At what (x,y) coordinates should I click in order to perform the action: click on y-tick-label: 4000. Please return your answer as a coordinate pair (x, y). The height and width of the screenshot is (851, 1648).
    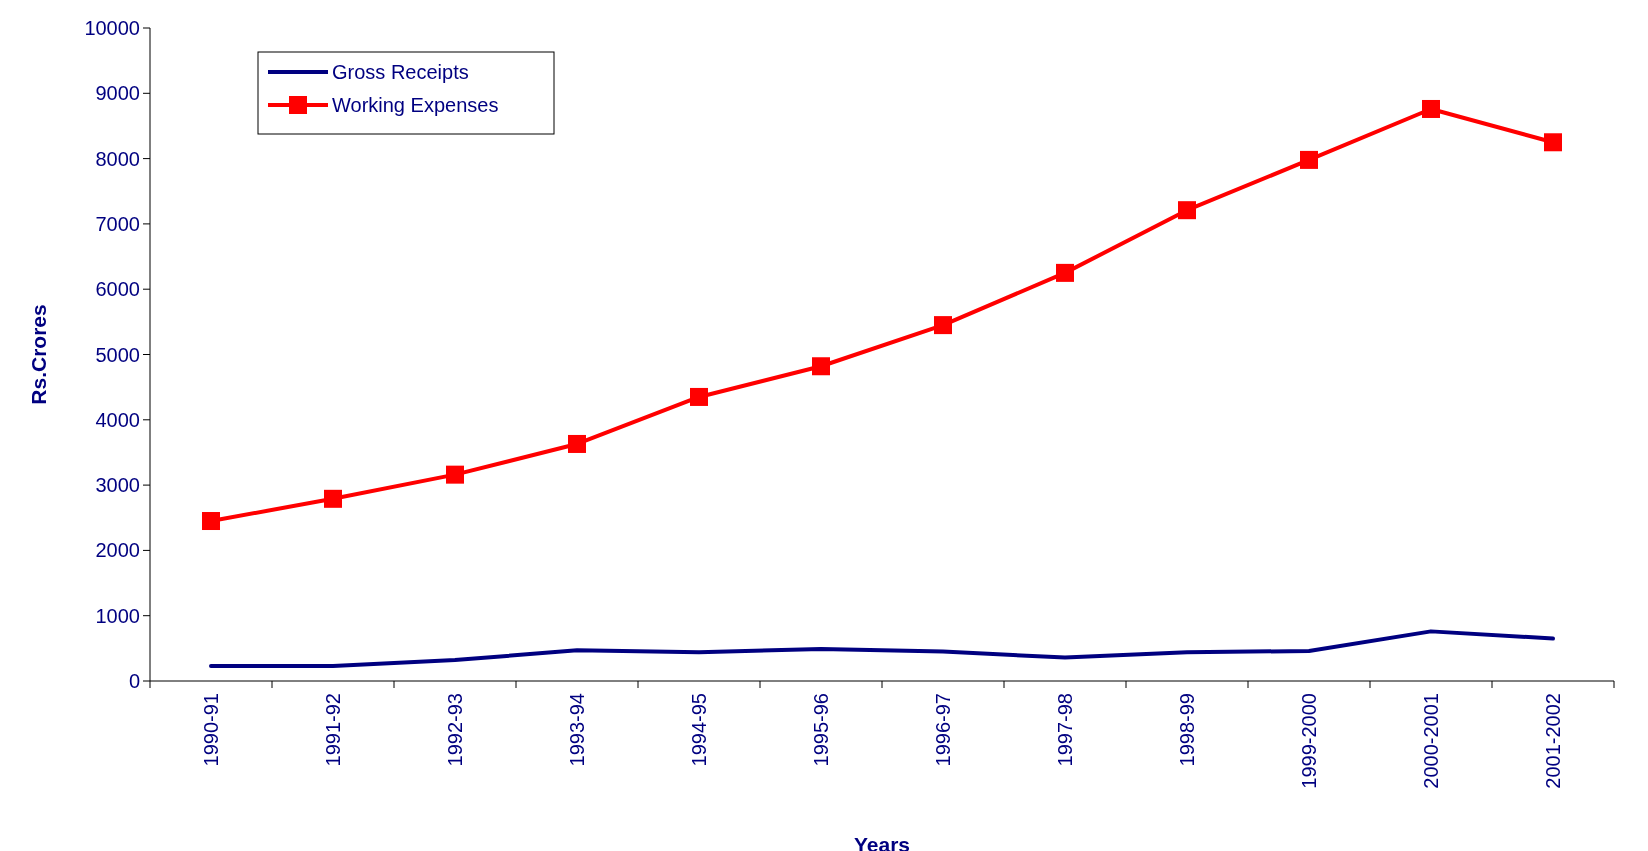
    Looking at the image, I should click on (117, 419).